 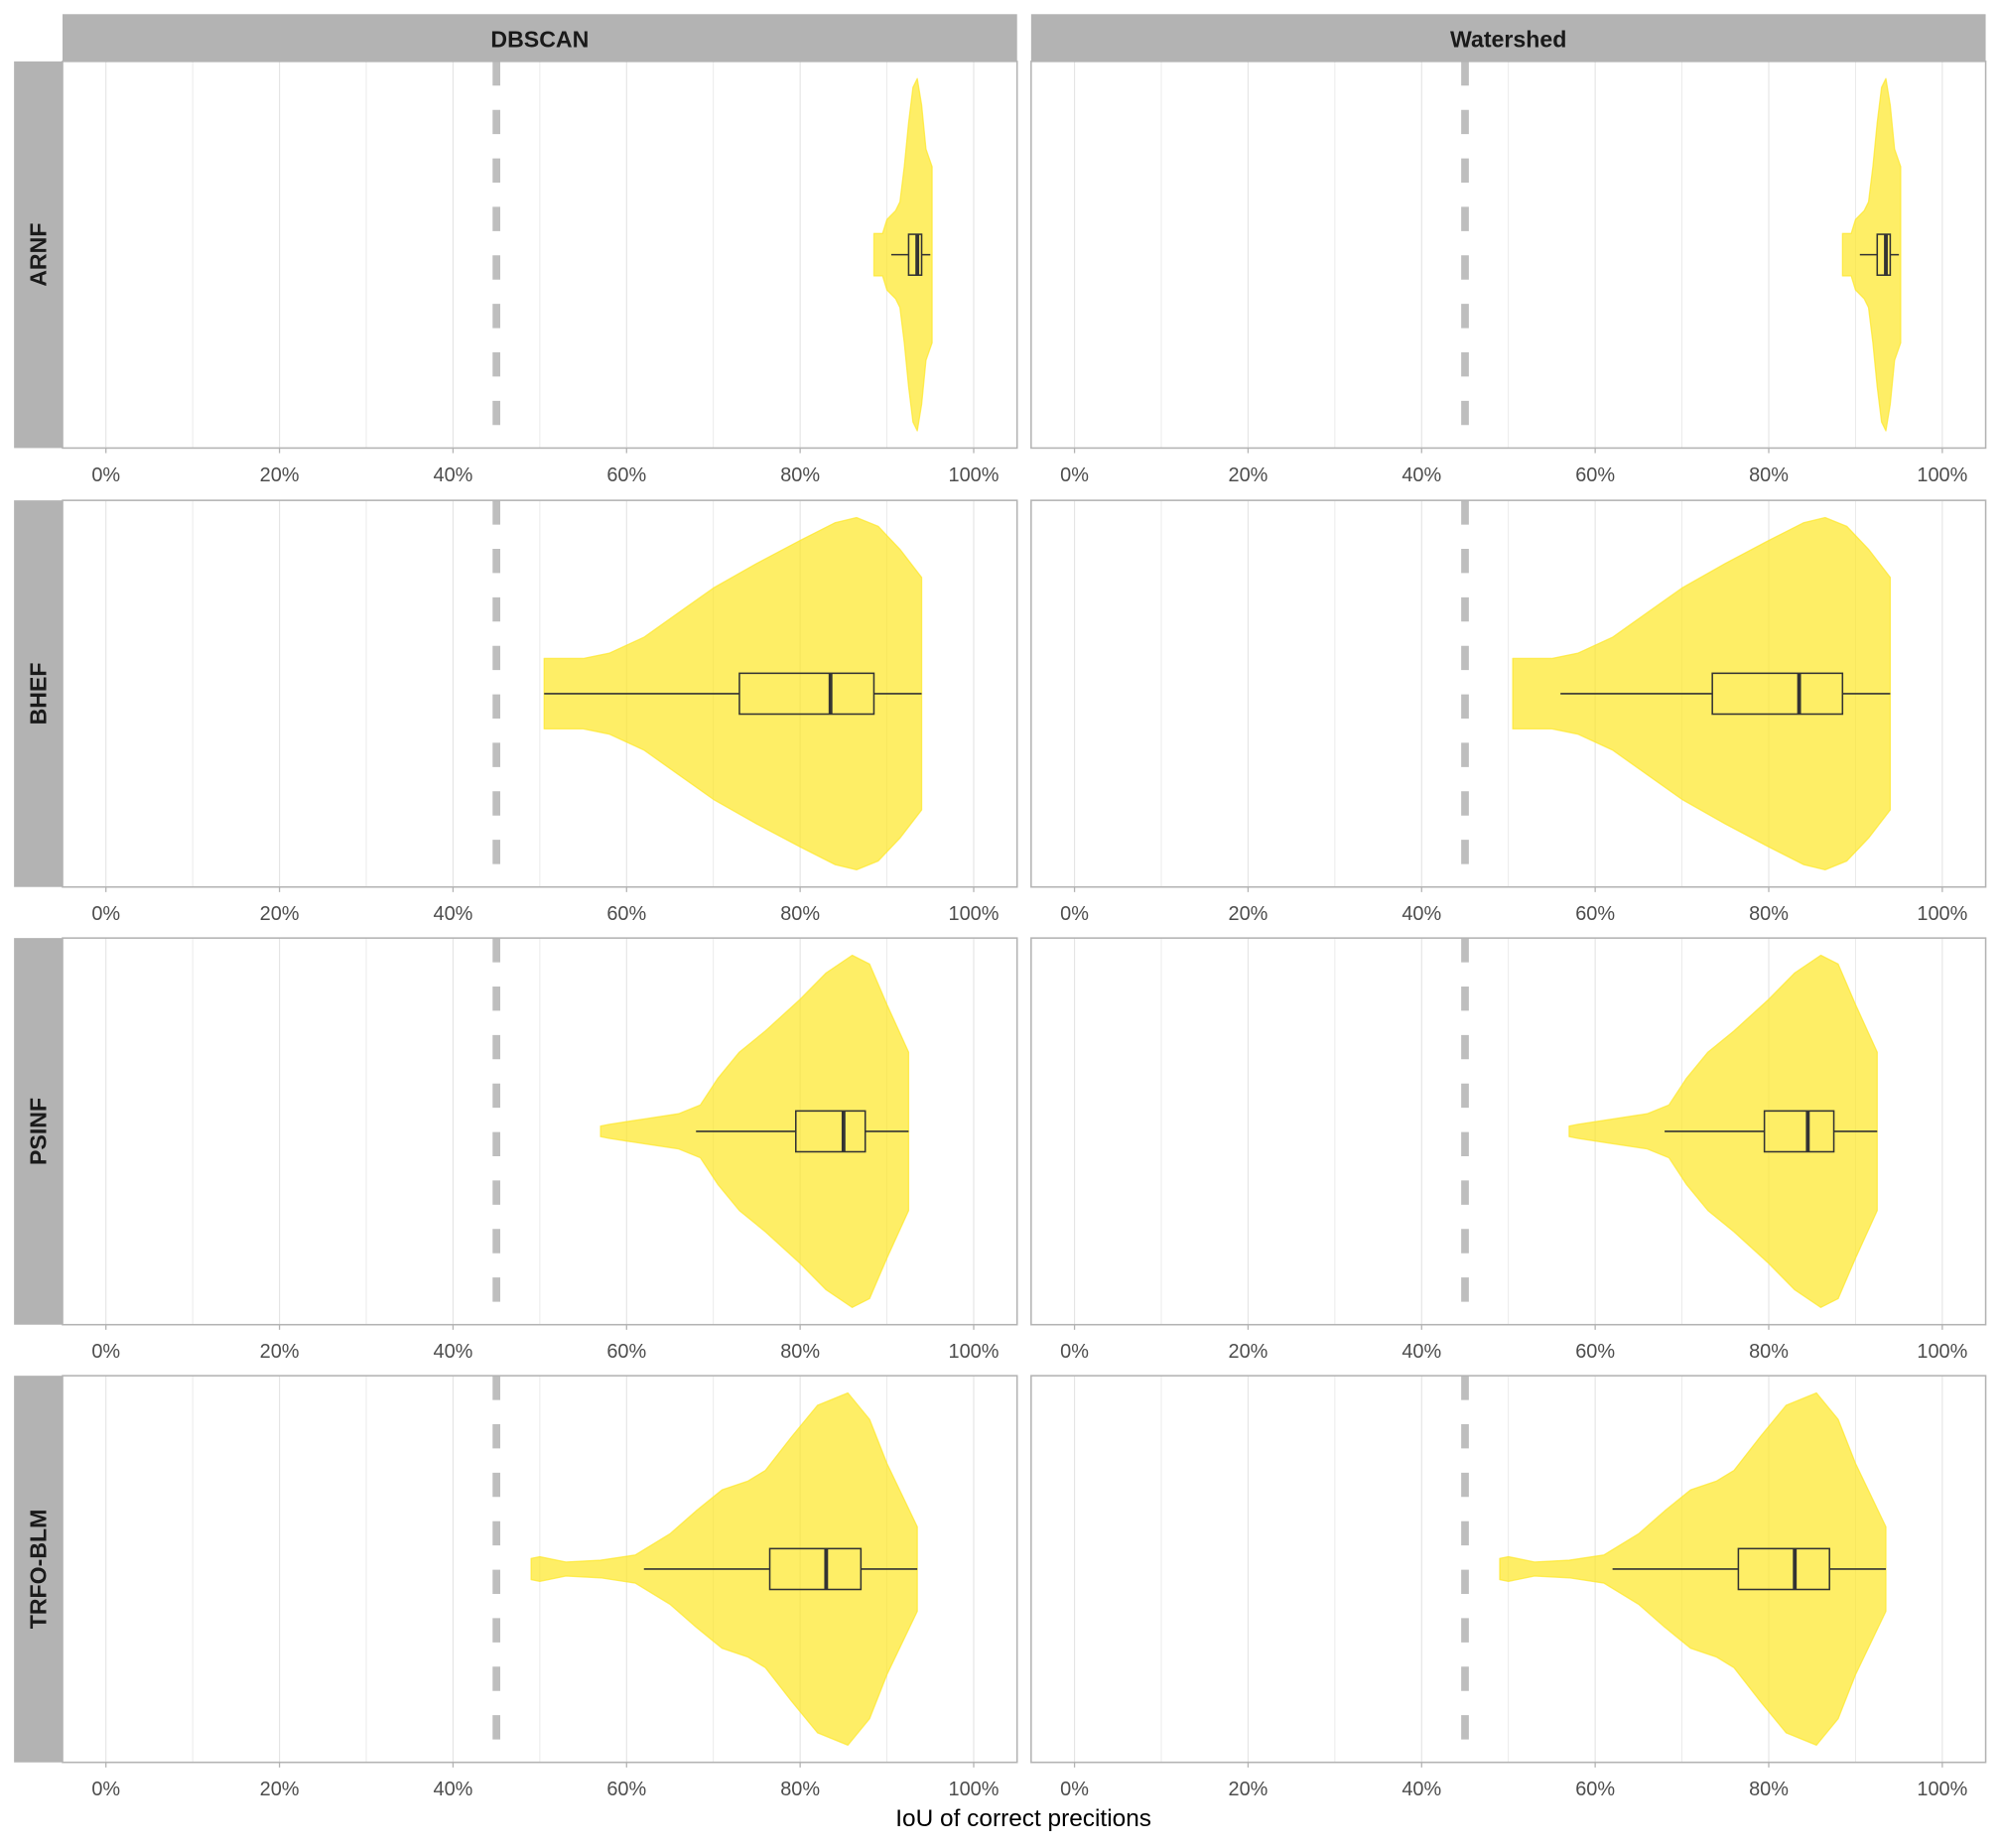 I want to click on panel-psinf-dbscan: 0% 20% 40% 60% 80% 100%, so click(x=540, y=1150).